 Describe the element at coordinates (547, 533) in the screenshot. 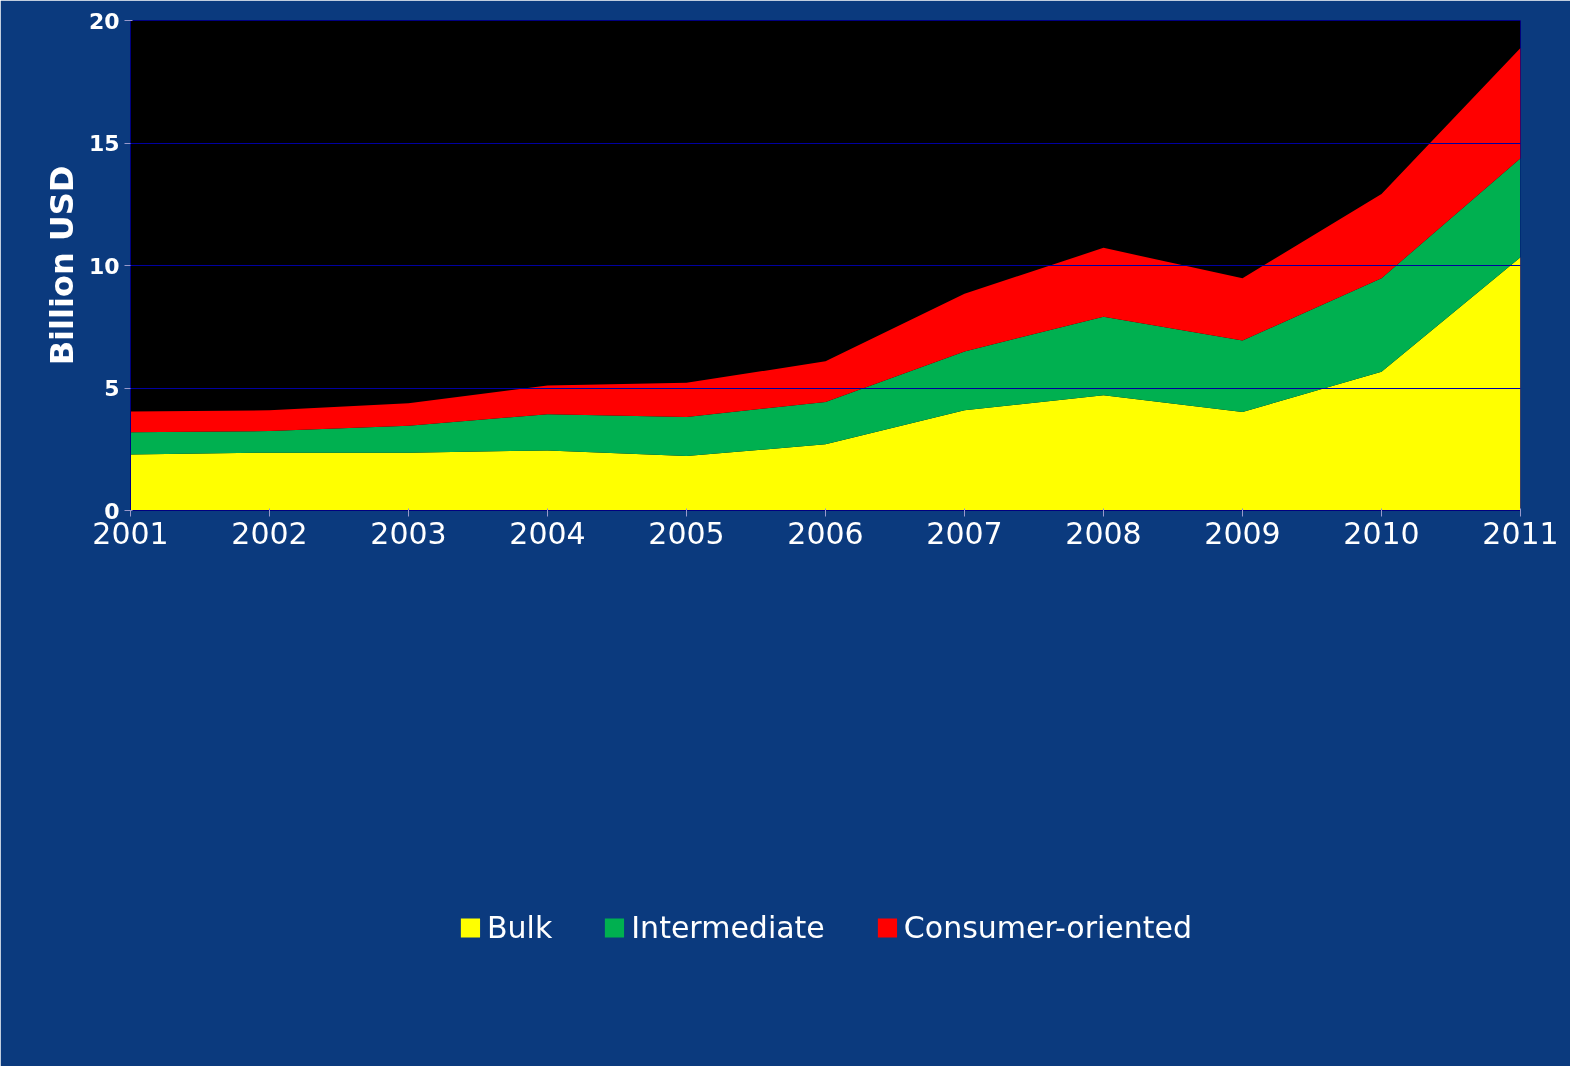

I see `x-tick-label: 2004` at that location.